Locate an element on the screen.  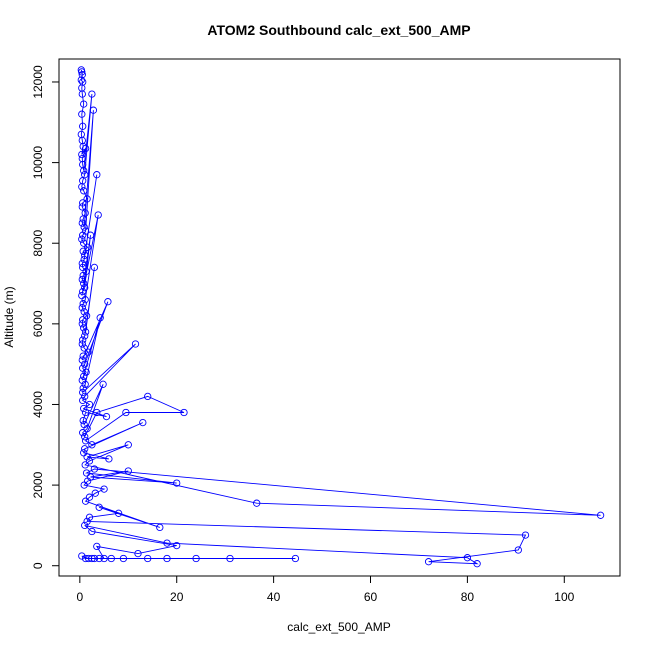
chart-title: ATOM2 Southbound calc_ext_500_AMP is located at coordinates (338, 30).